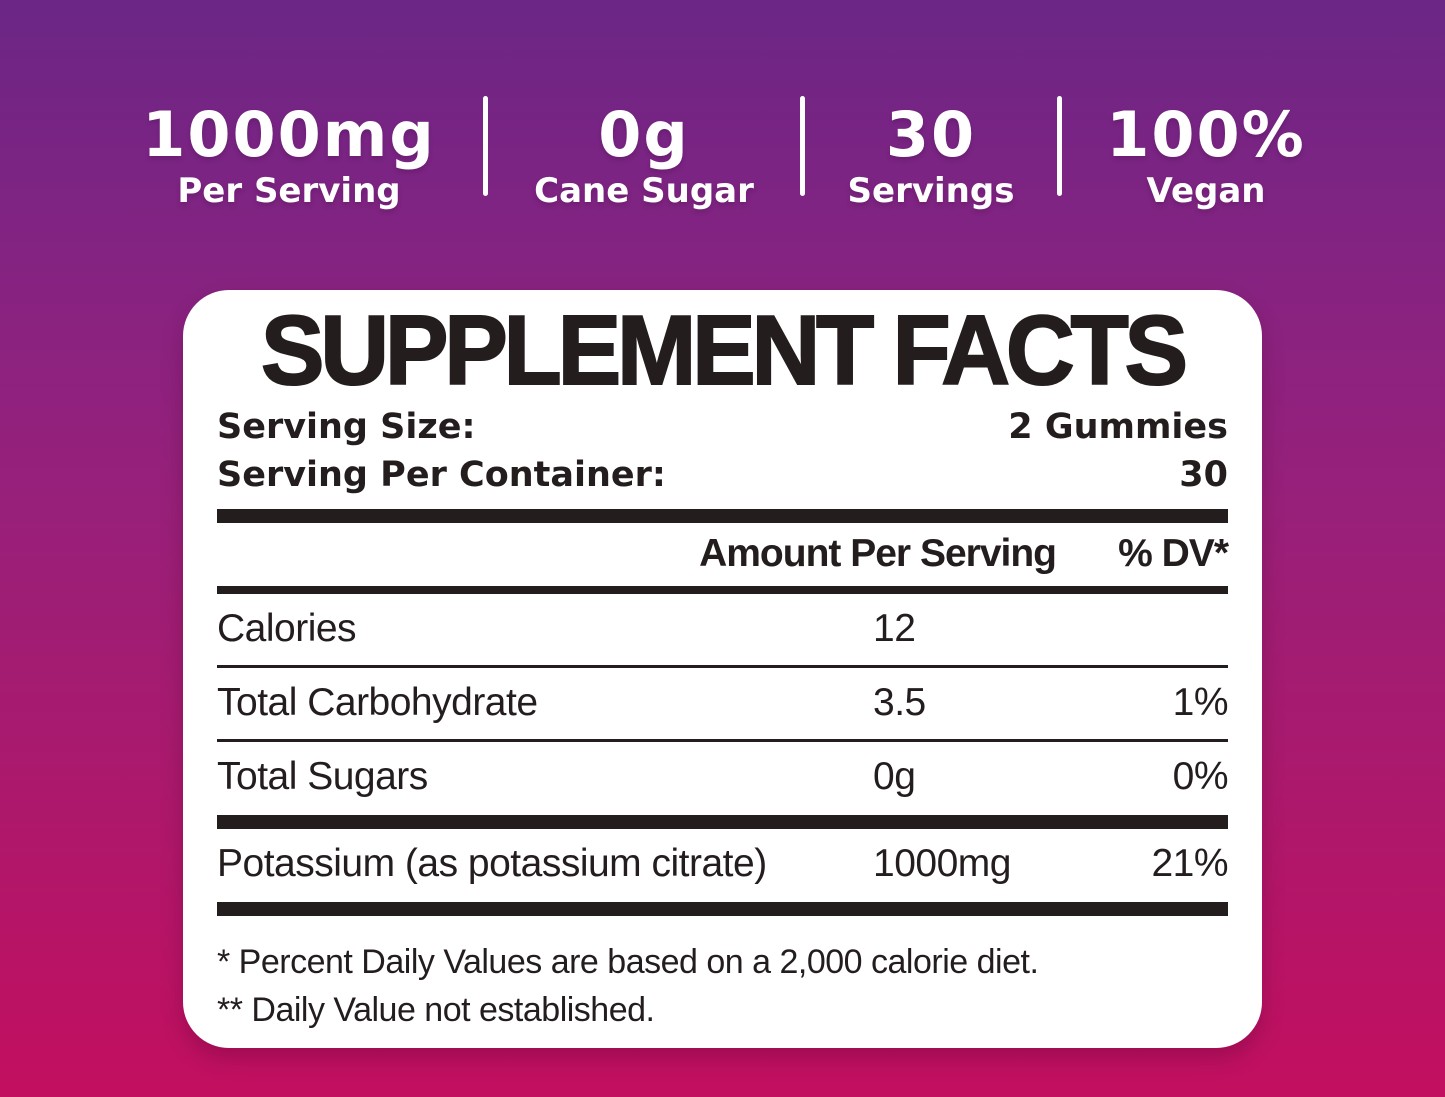 The height and width of the screenshot is (1097, 1445). Describe the element at coordinates (899, 702) in the screenshot. I see `nutrient-amount: 3.5` at that location.